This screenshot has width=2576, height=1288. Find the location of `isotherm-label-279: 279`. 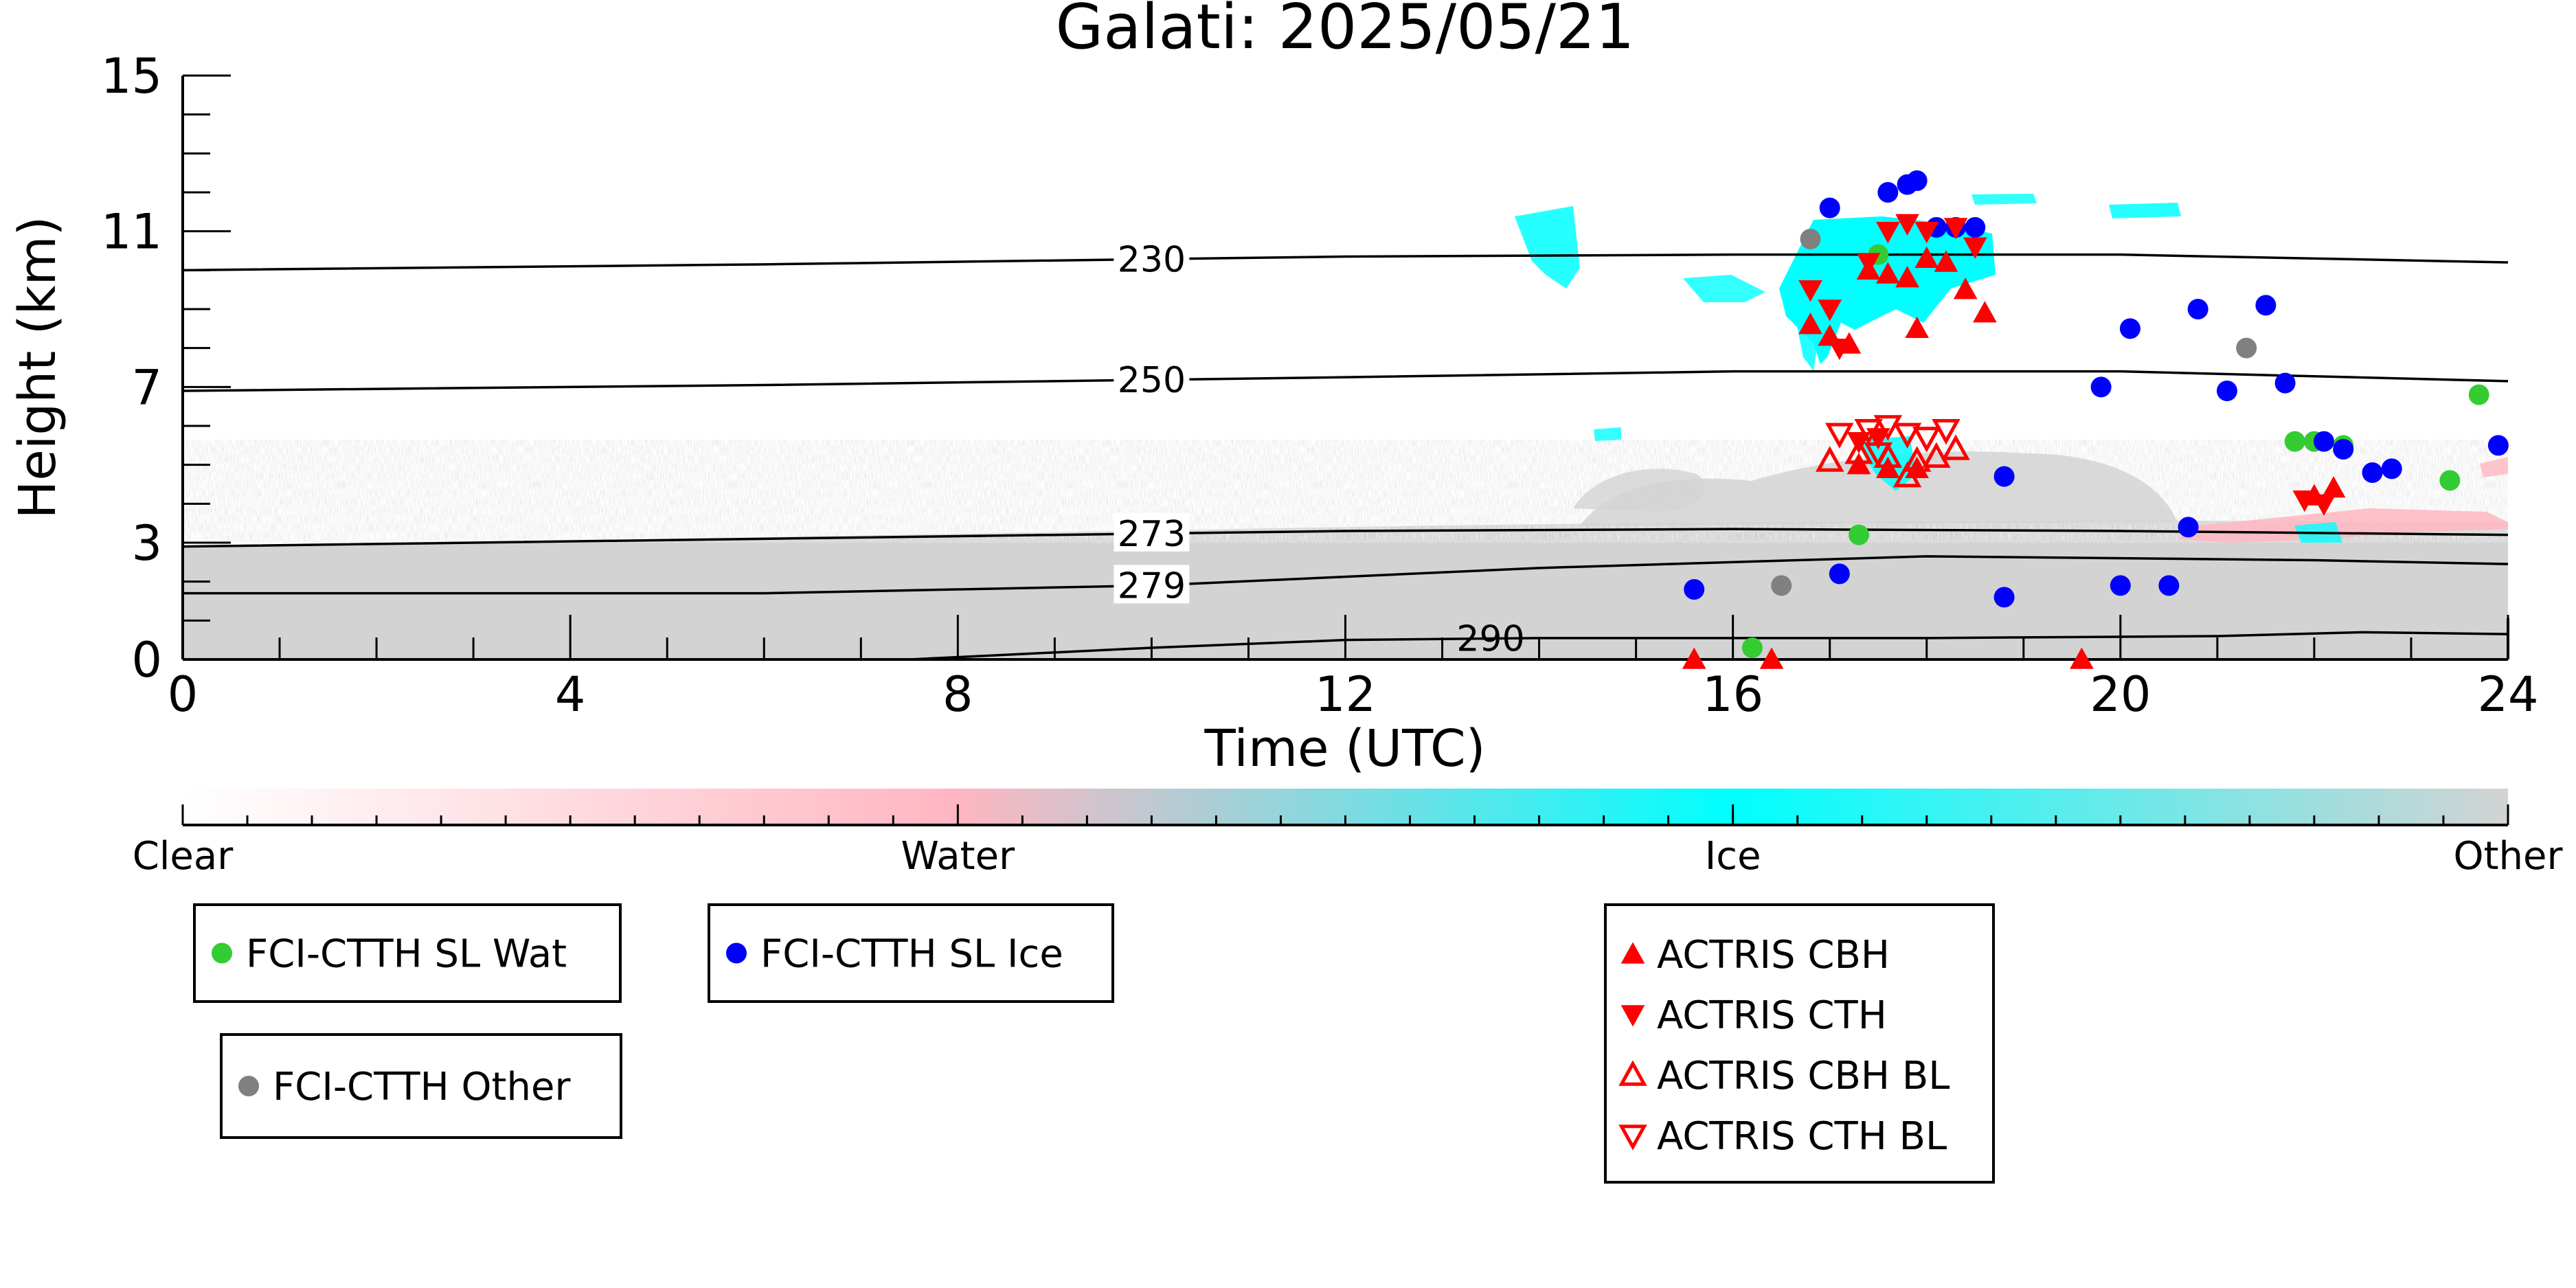

isotherm-label-279: 279 is located at coordinates (1152, 586).